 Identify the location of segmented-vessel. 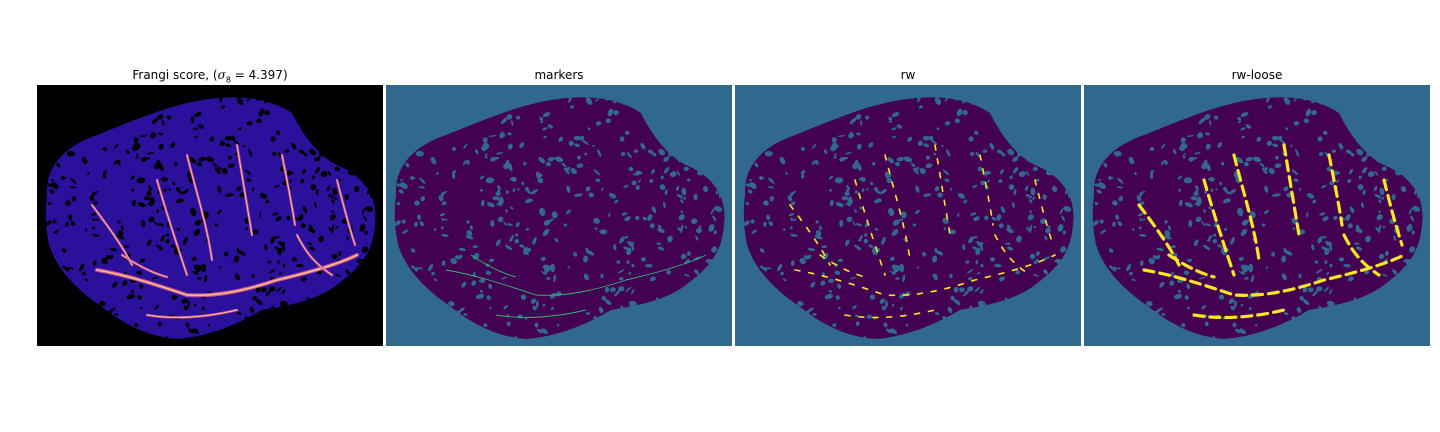
(1191, 266).